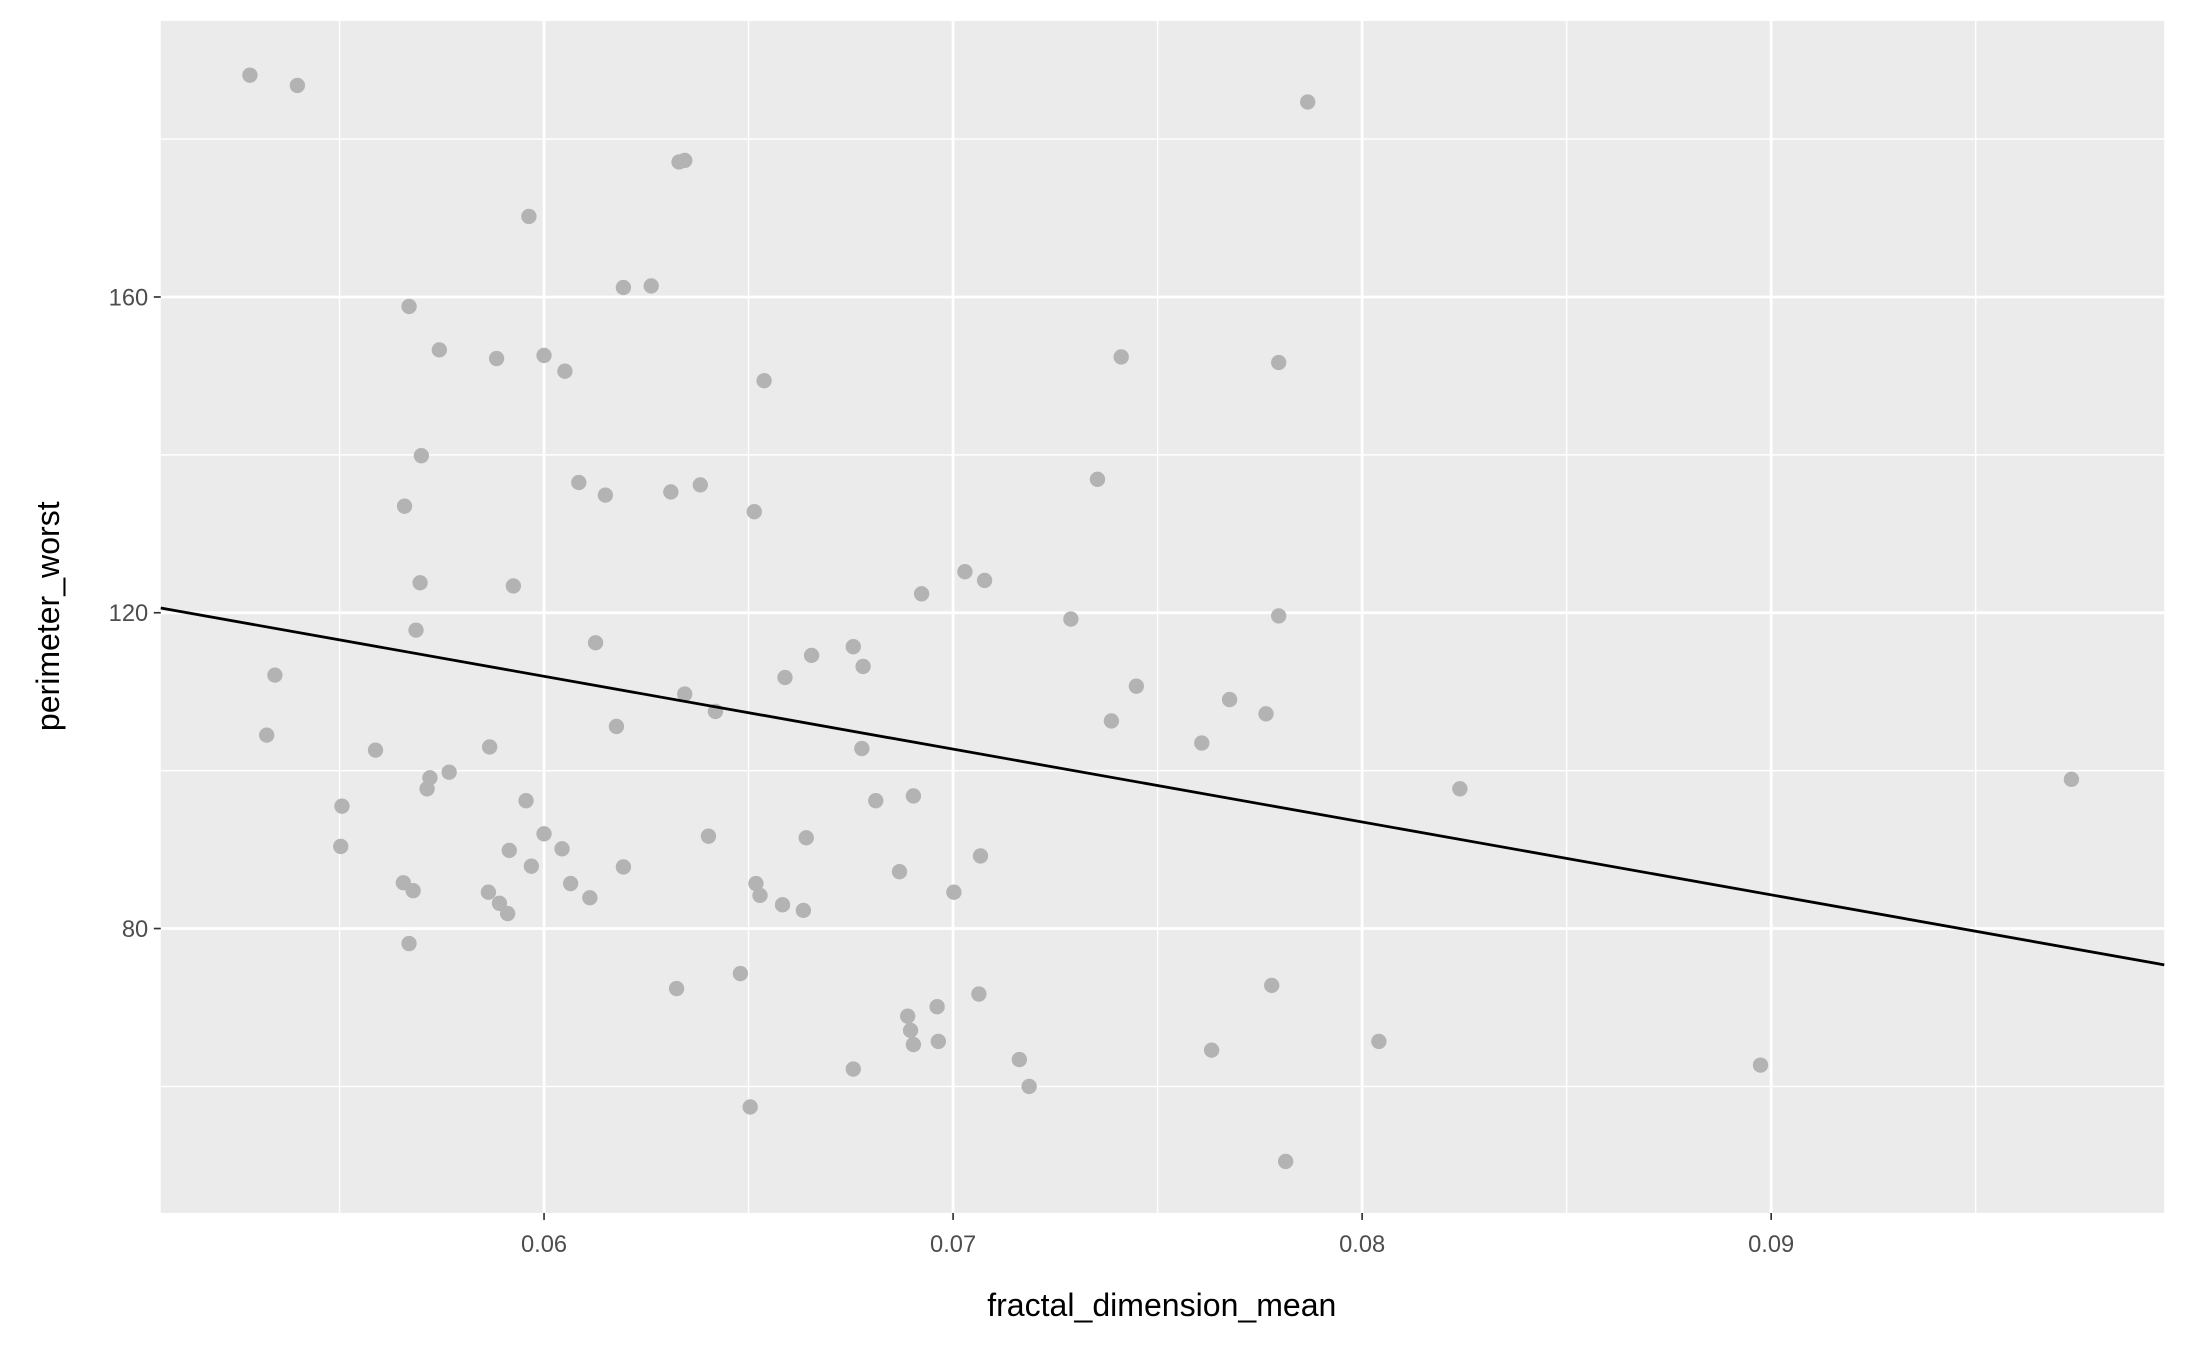 The height and width of the screenshot is (1351, 2187). Describe the element at coordinates (1161, 1305) in the screenshot. I see `x-axis-title: fractal_dimension_mean` at that location.